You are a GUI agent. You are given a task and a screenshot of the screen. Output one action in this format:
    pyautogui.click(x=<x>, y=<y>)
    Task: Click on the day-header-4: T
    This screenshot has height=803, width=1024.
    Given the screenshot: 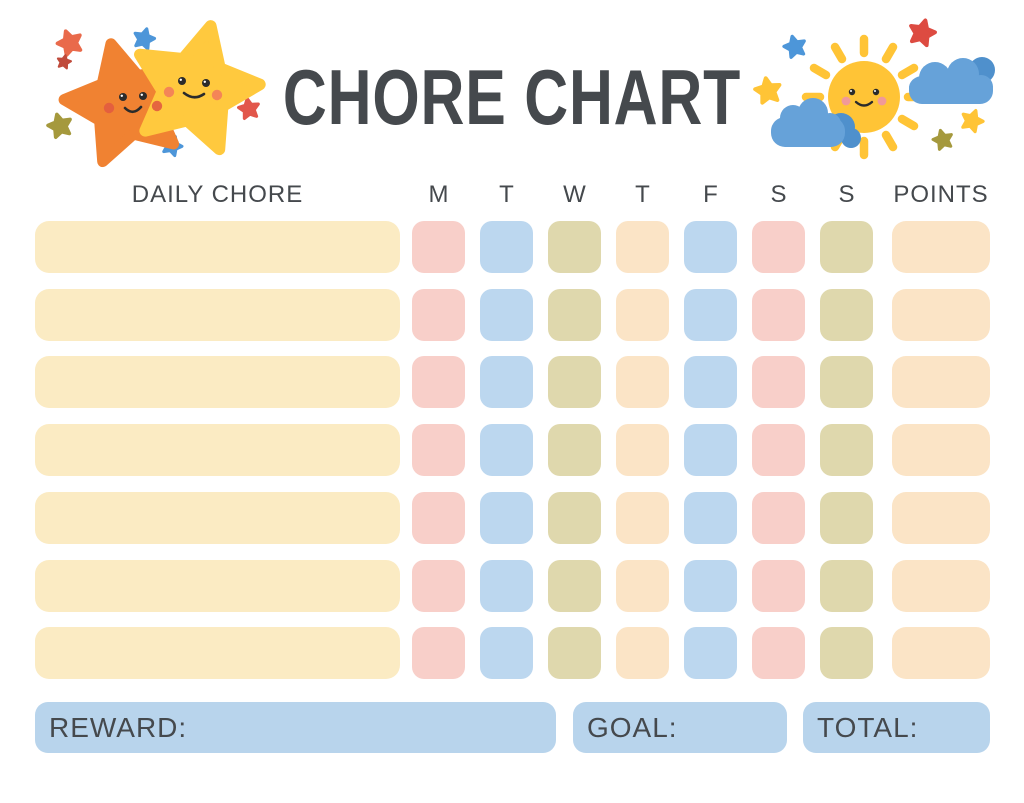 What is the action you would take?
    pyautogui.click(x=642, y=194)
    